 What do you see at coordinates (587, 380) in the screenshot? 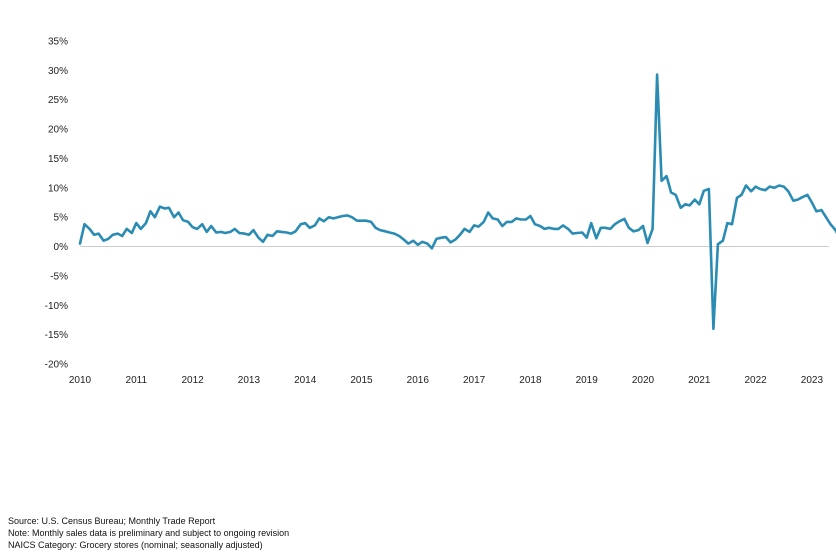
I see `x-tick-label: 2019` at bounding box center [587, 380].